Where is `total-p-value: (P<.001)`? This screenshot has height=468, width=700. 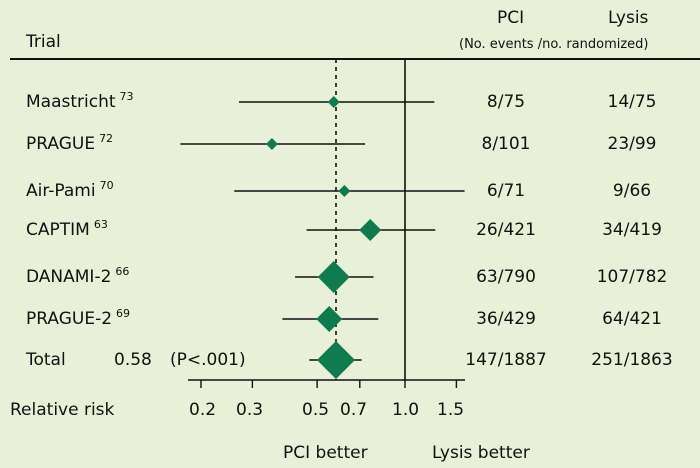 total-p-value: (P<.001) is located at coordinates (208, 360).